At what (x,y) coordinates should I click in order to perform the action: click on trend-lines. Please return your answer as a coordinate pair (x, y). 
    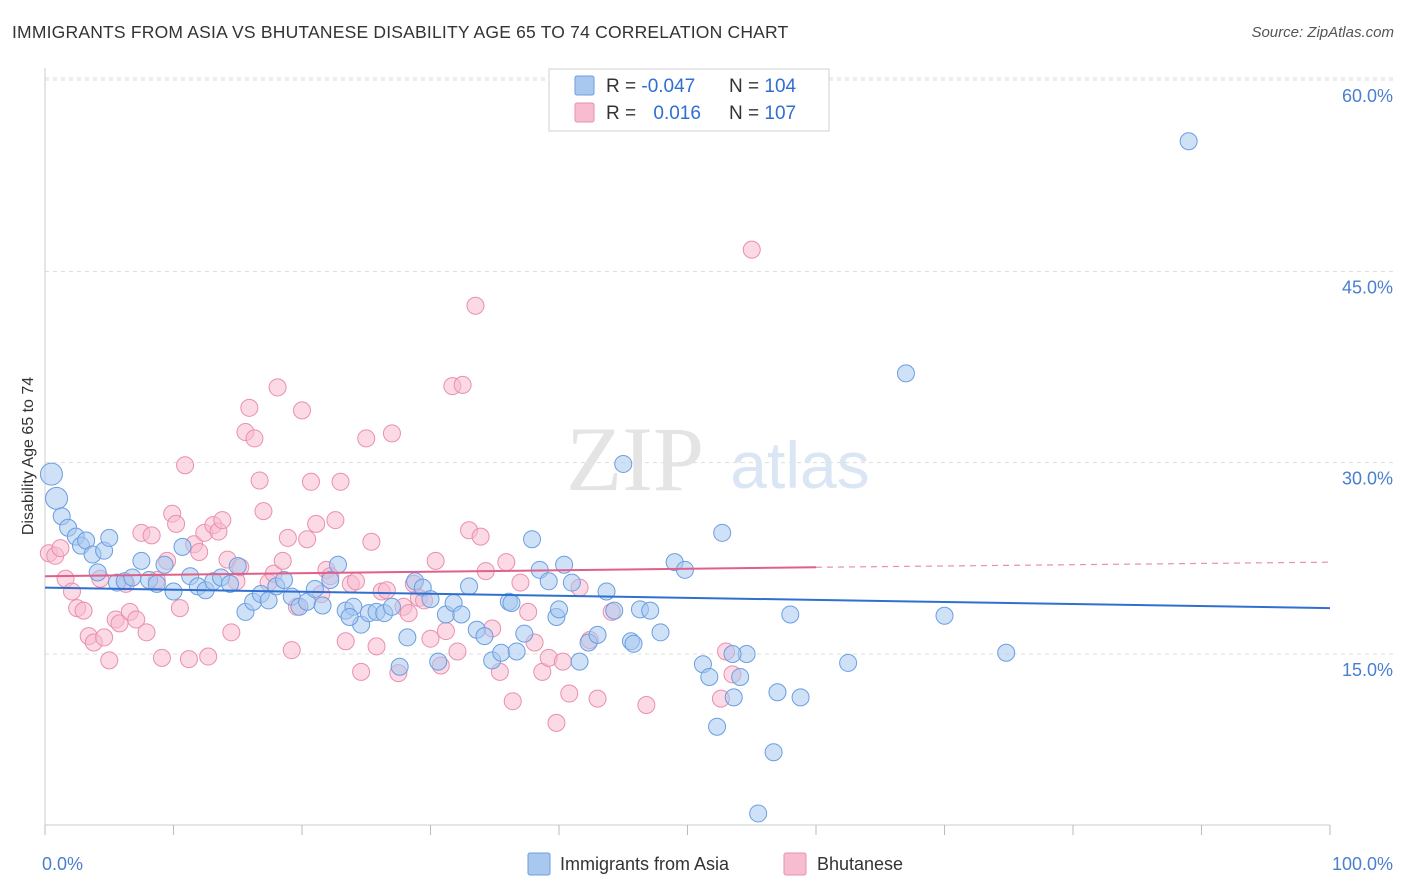
    Looking at the image, I should click on (687, 585).